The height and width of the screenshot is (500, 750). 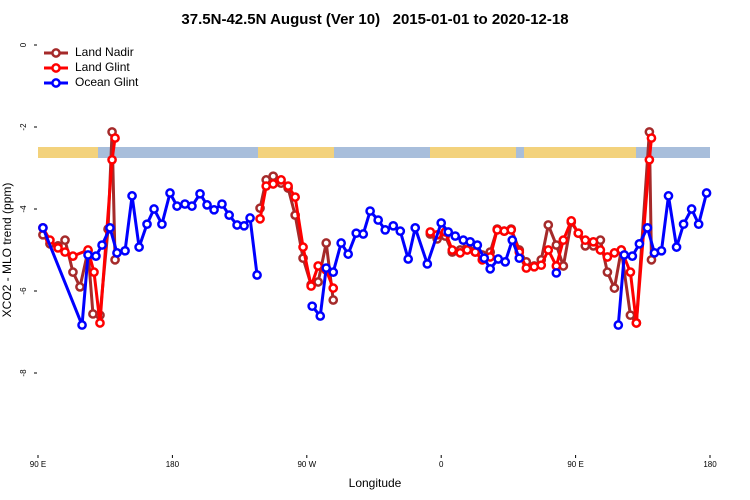 I want to click on x-tick-label: 90 W, so click(x=306, y=464).